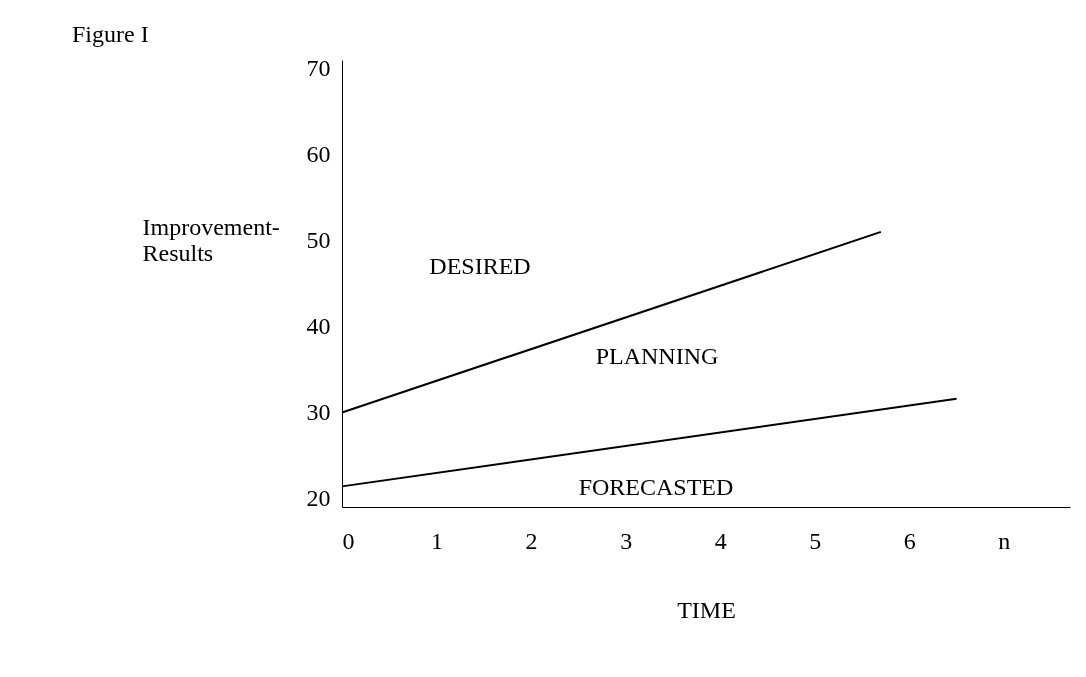 The image size is (1086, 677). Describe the element at coordinates (706, 609) in the screenshot. I see `x-axis-title: TIME` at that location.